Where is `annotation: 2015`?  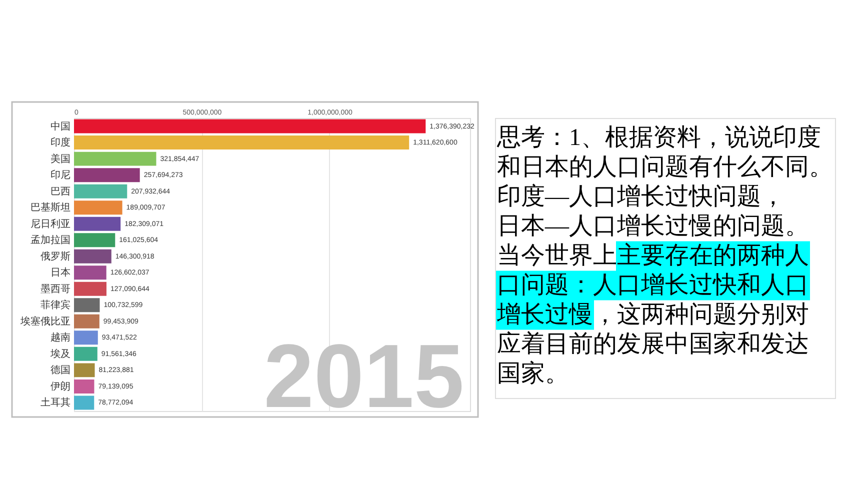
annotation: 2015 is located at coordinates (364, 377).